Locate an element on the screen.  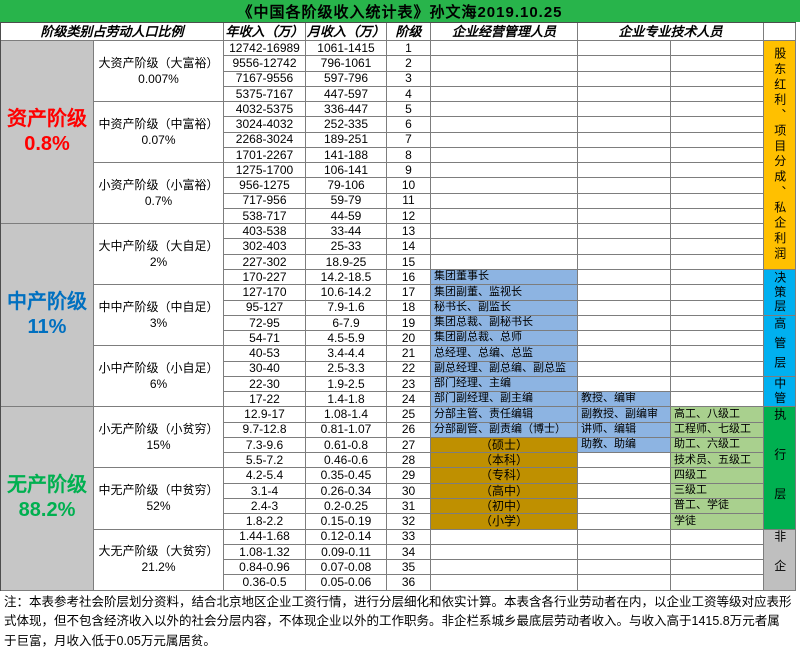
annual-income-cell-20: 54-71 is located at coordinates (265, 339).